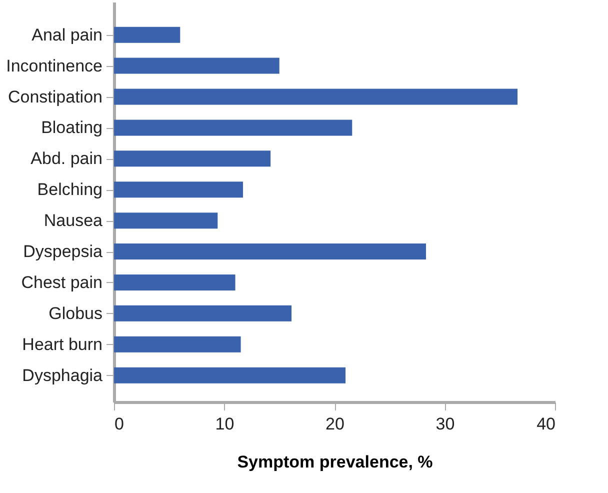  I want to click on y-tick-label: Chest pain, so click(61, 282).